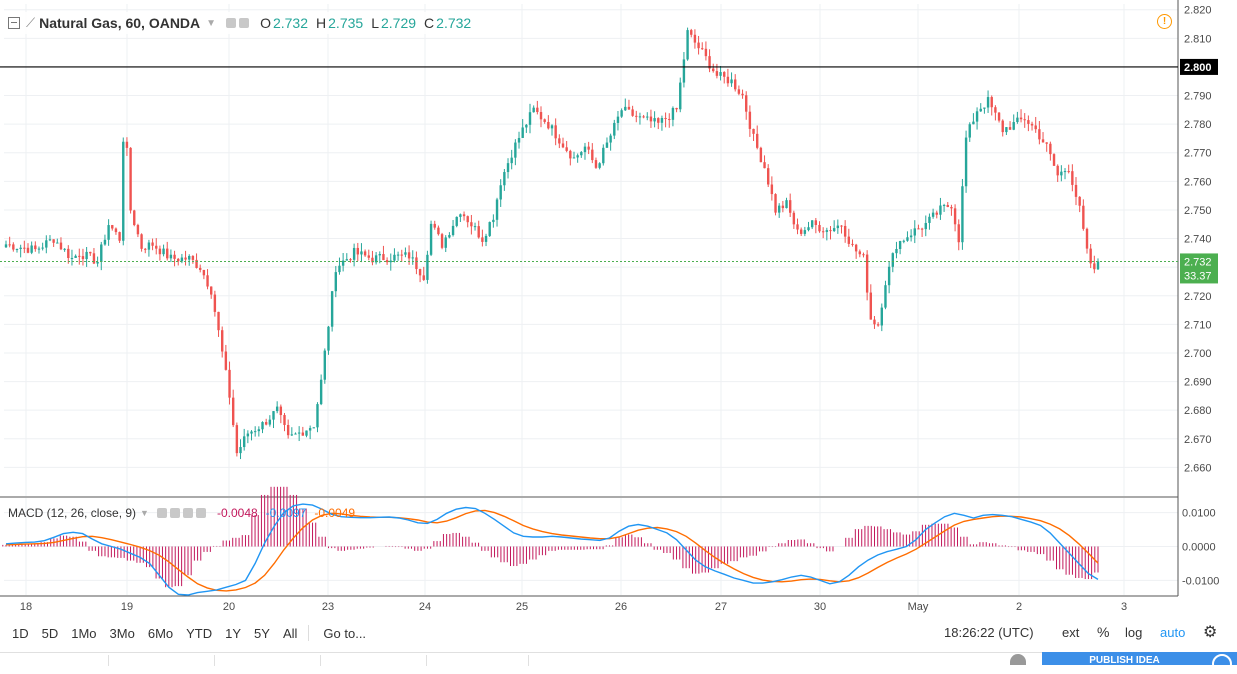 The width and height of the screenshot is (1237, 674). I want to click on range-button-1mo: 1Mo, so click(84, 633).